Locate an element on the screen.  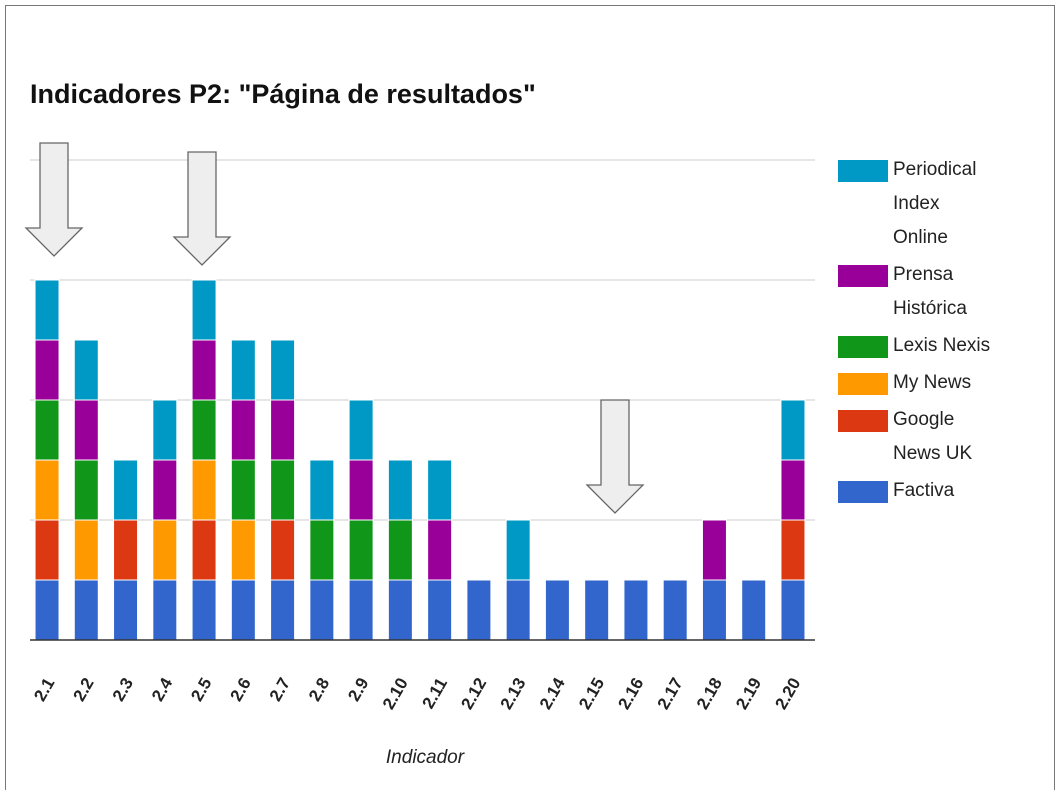
legend-item: Prensa Histórica is located at coordinates (918, 293).